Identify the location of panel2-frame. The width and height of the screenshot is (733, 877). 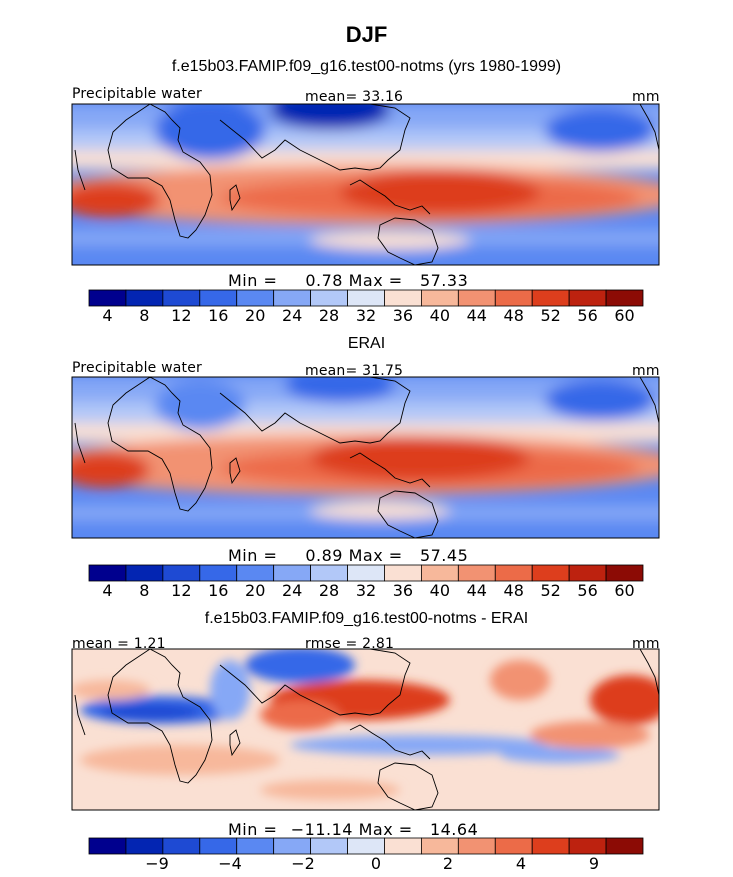
(365, 457).